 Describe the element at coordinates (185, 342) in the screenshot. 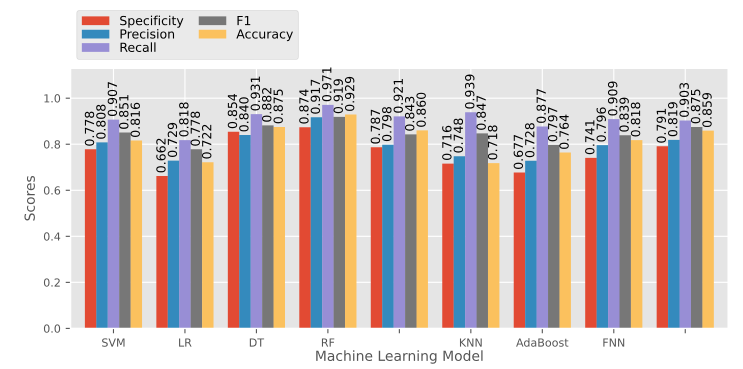

I see `x-tick-label: LR` at that location.